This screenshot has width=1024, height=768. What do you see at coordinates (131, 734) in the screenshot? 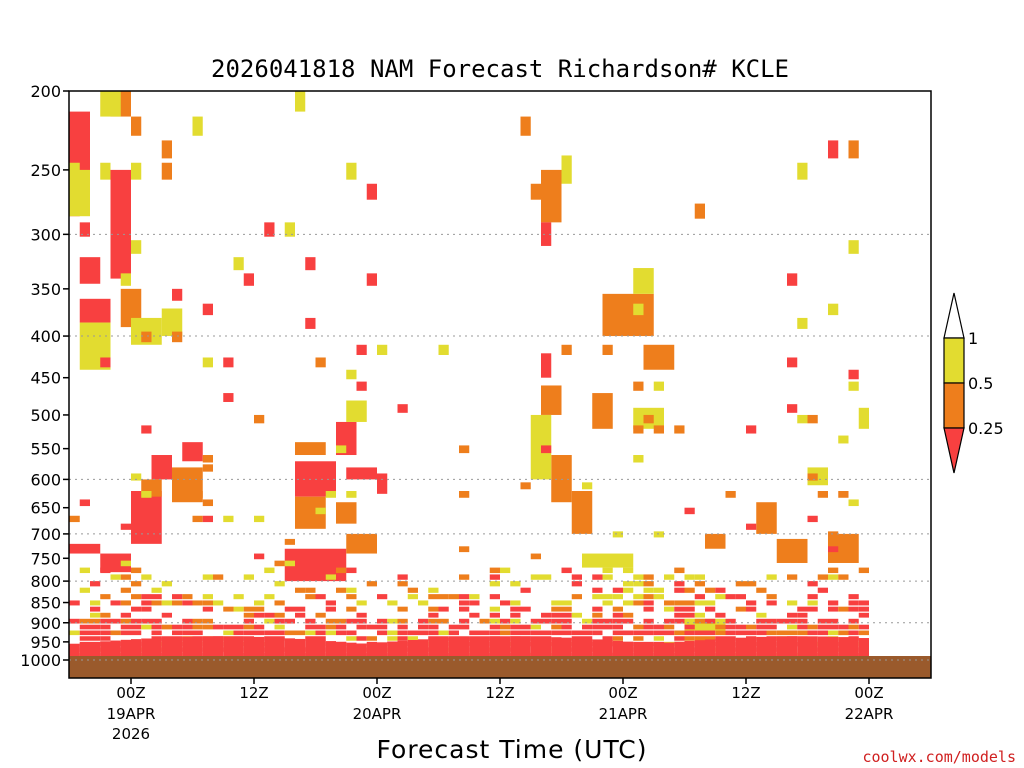
I see `x-tick-year: 2026` at bounding box center [131, 734].